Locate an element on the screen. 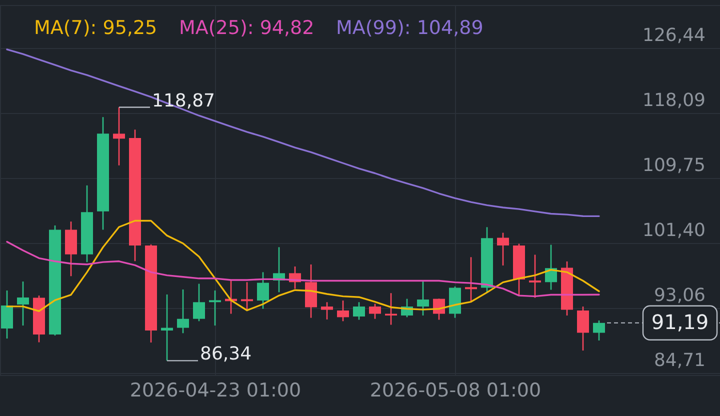  y-tick-label: 118,09 is located at coordinates (674, 100).